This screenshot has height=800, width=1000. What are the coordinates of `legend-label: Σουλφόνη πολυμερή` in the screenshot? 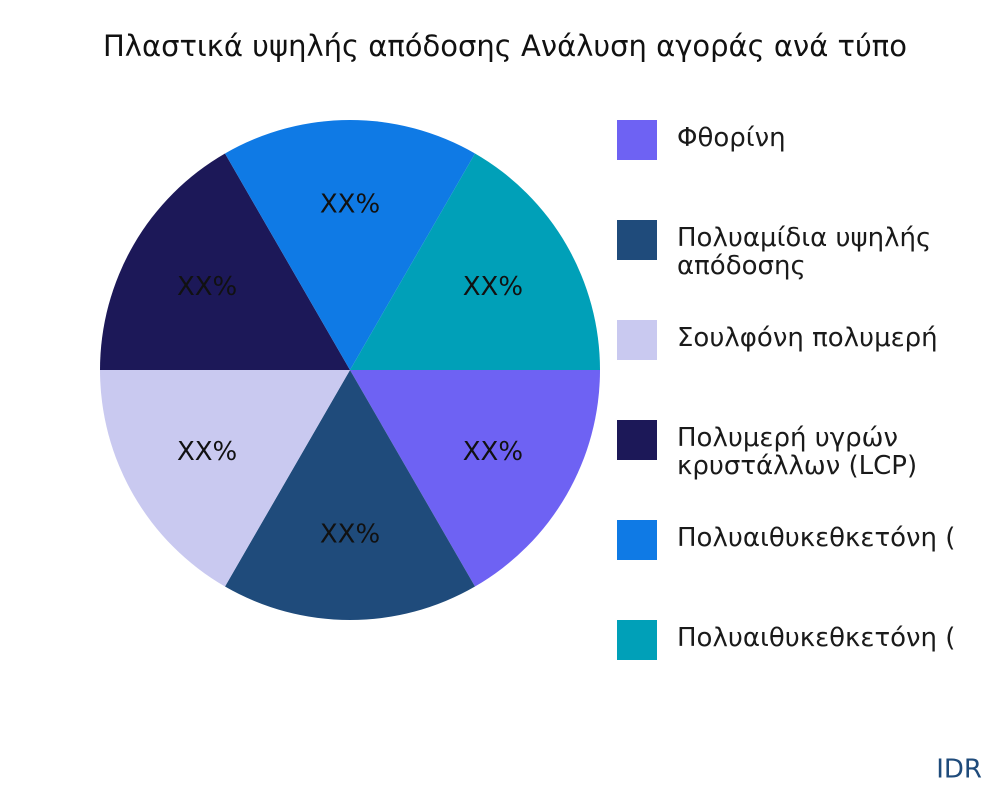 It's located at (807, 338).